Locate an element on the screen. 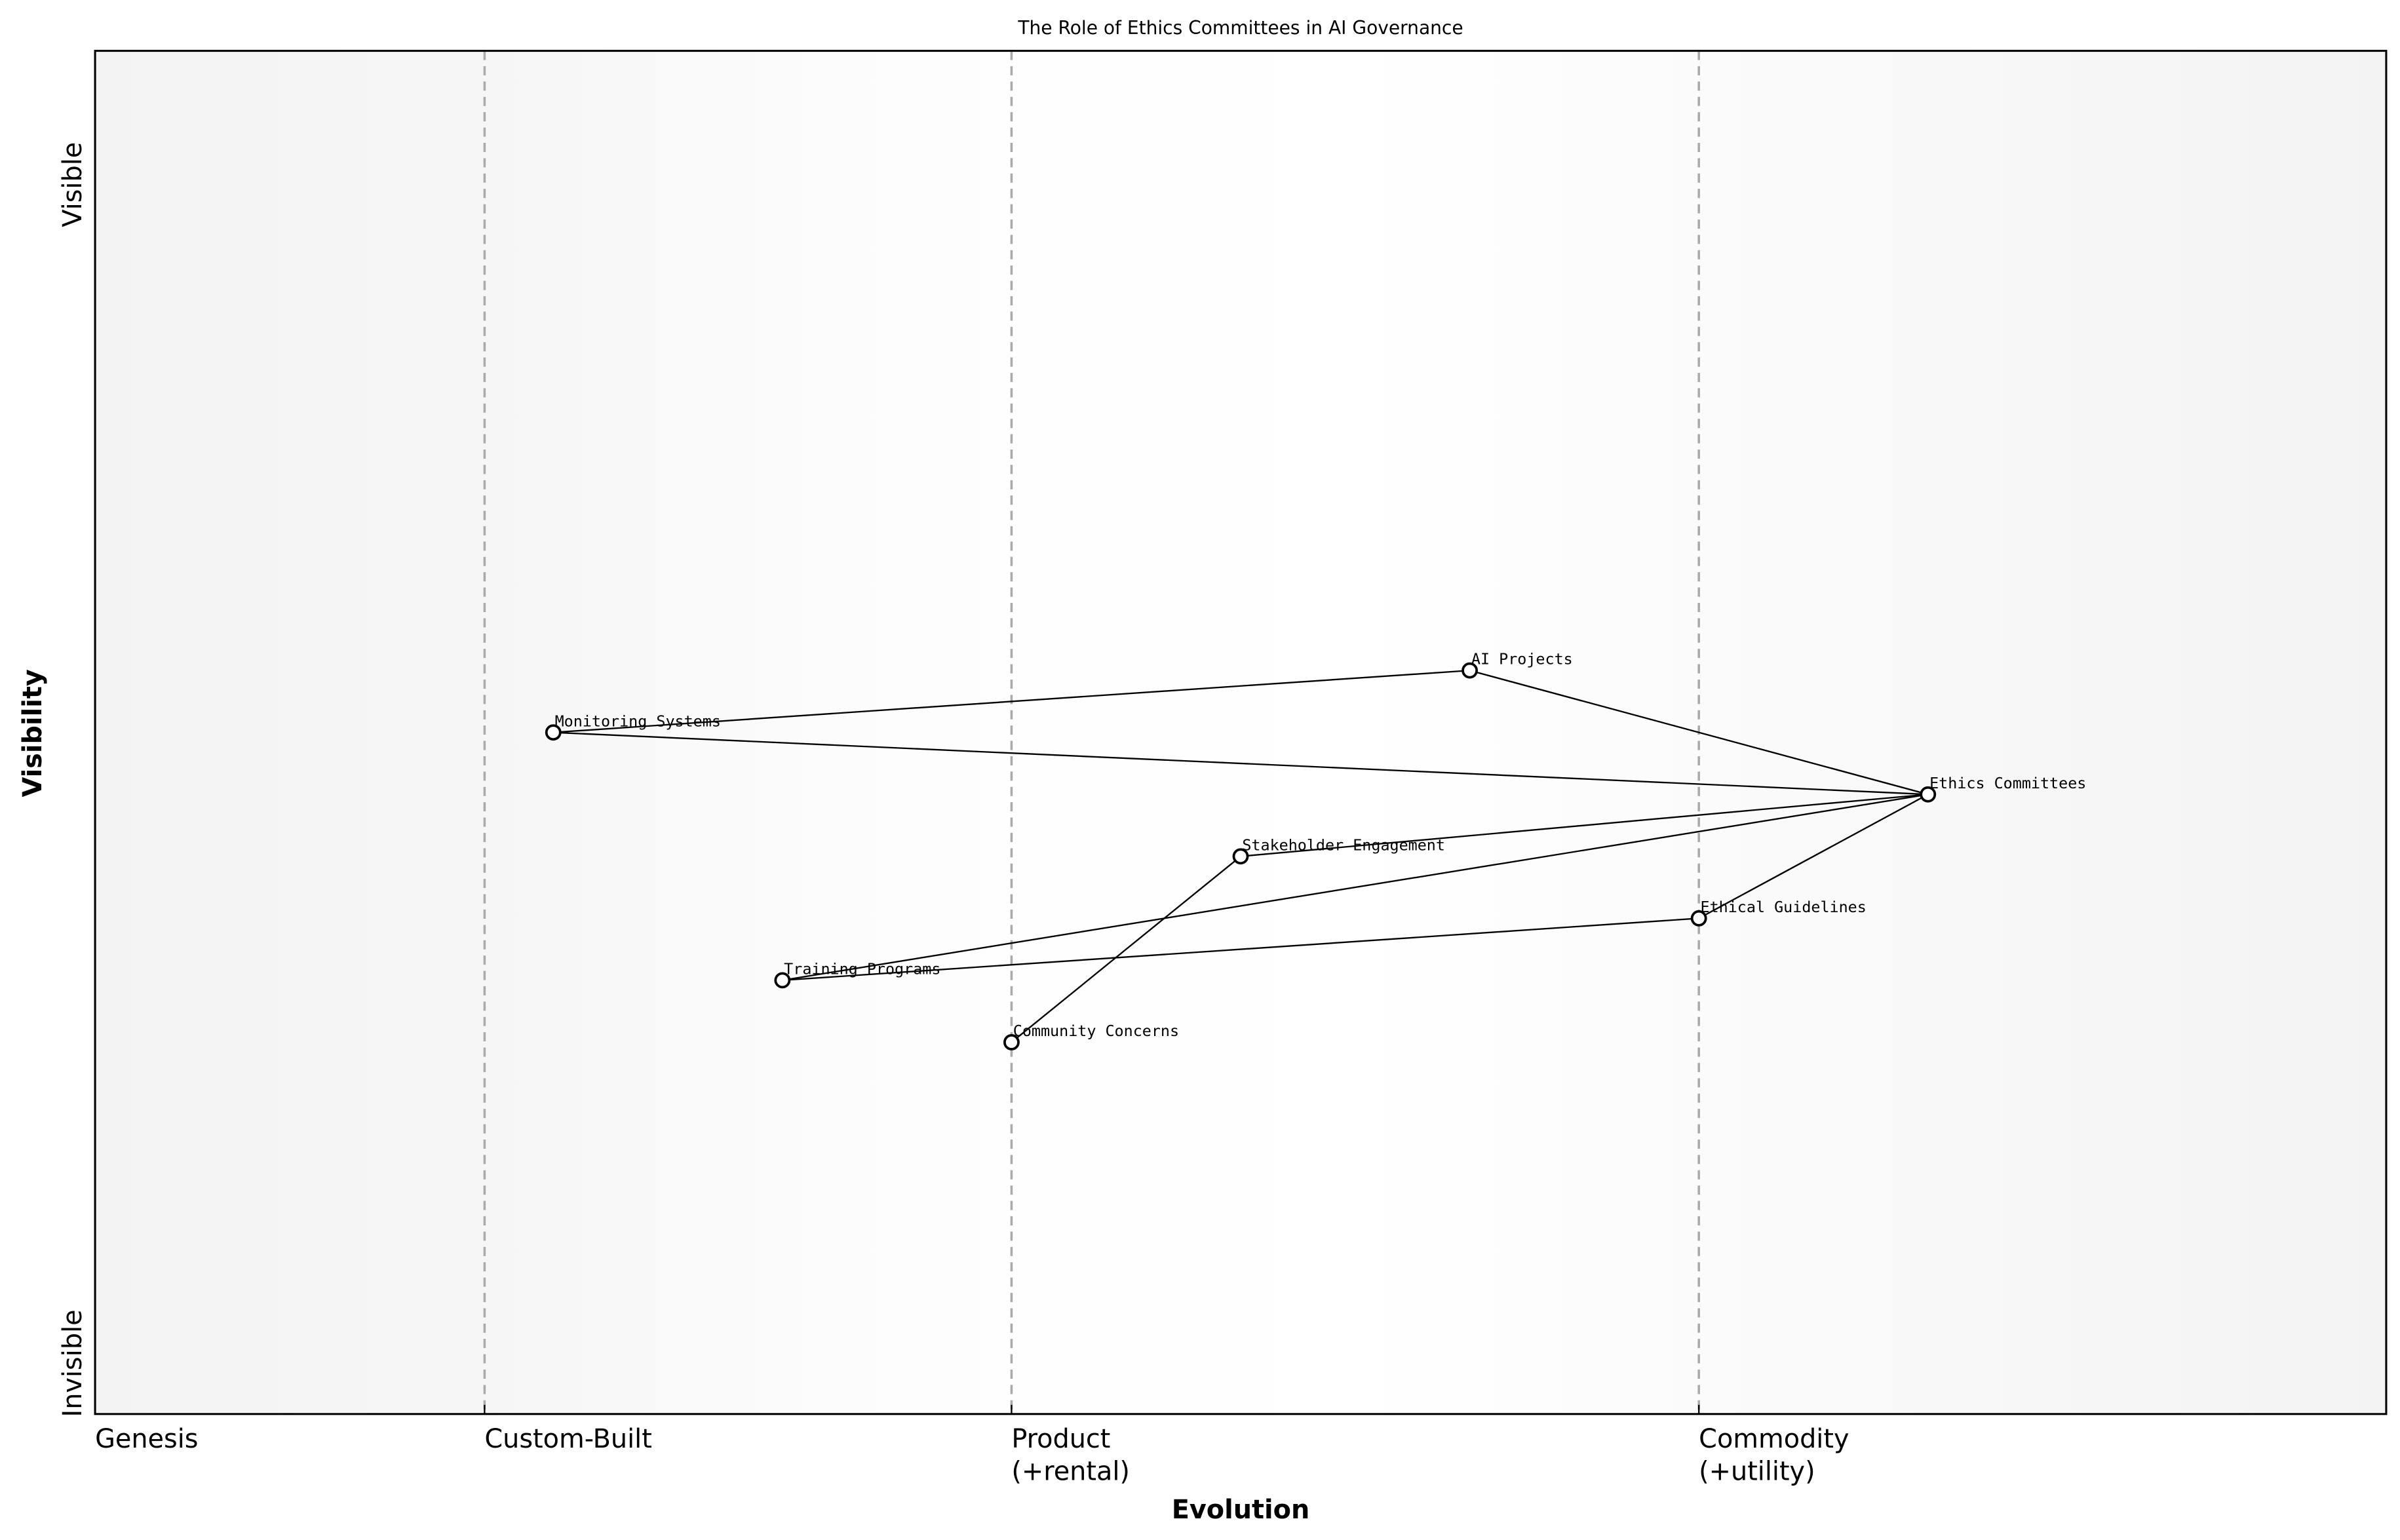 The width and height of the screenshot is (2400, 1540). node: Ethical Guidelines is located at coordinates (1778, 912).